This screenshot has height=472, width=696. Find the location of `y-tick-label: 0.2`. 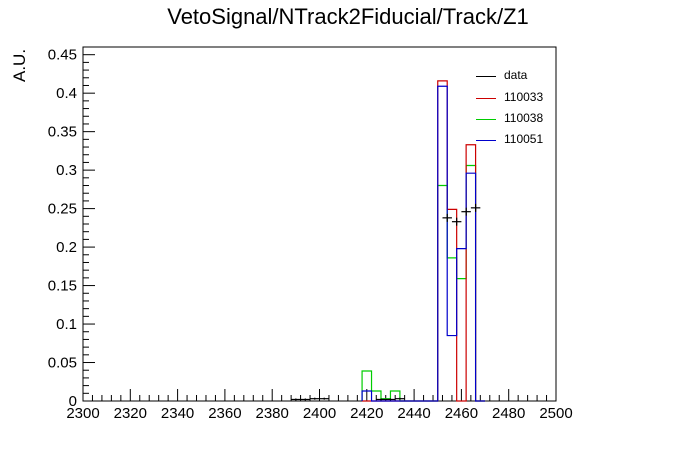

y-tick-label: 0.2 is located at coordinates (66, 247).